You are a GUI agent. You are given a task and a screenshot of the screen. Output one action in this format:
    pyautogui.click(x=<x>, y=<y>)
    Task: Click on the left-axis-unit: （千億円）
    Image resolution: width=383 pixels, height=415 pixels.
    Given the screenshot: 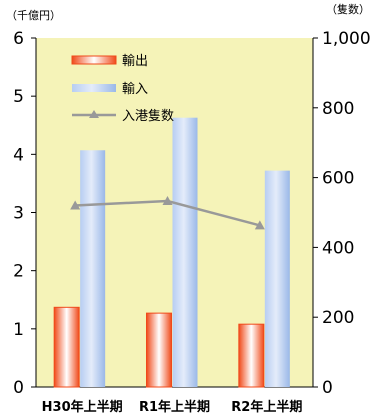 What is the action you would take?
    pyautogui.click(x=33, y=15)
    